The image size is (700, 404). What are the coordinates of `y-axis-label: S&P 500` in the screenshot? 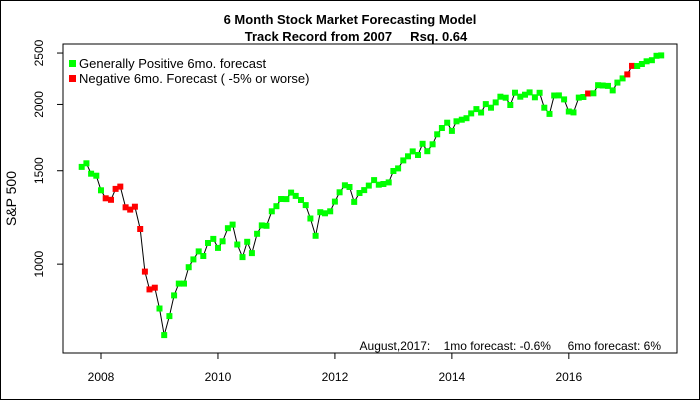 It's located at (11, 198).